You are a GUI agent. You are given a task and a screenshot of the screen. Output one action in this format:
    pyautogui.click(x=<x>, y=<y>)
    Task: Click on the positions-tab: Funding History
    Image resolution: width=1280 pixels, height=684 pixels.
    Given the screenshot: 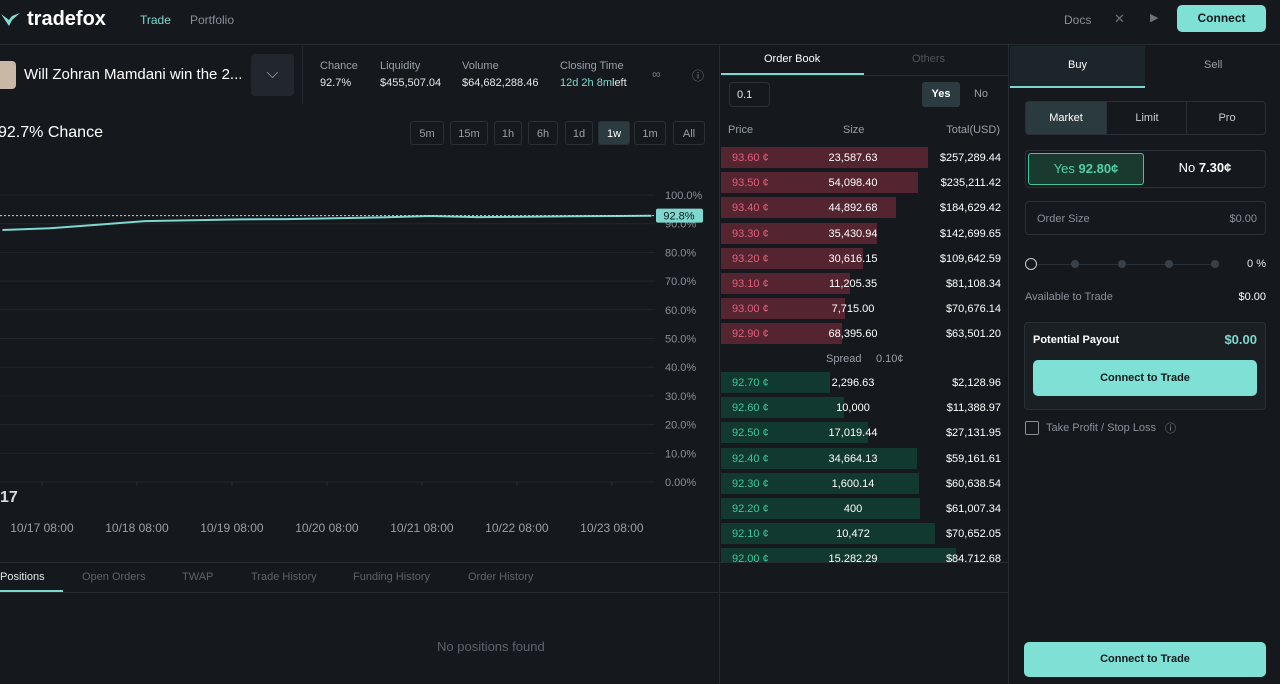 What is the action you would take?
    pyautogui.click(x=392, y=577)
    